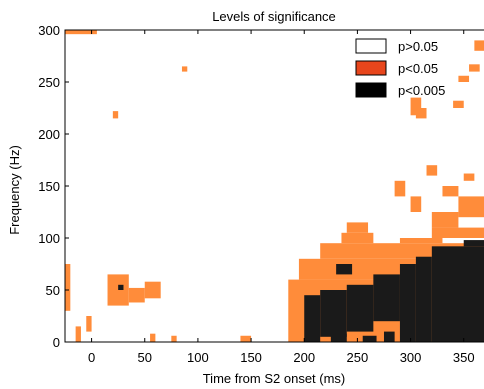 Image resolution: width=484 pixels, height=389 pixels. Describe the element at coordinates (49, 186) in the screenshot. I see `y-tick-label: 150` at that location.